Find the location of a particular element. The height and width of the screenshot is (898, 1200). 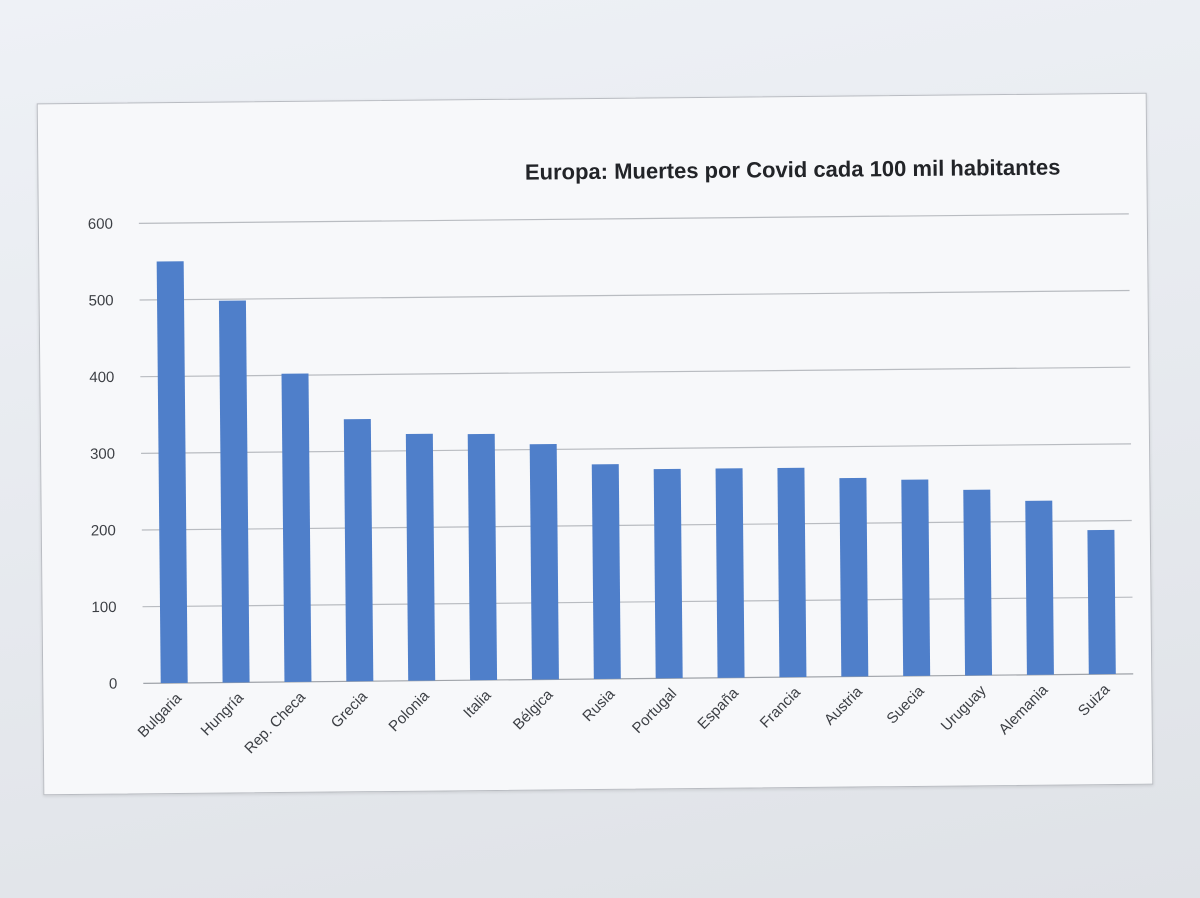

x-category-label: Alemania is located at coordinates (1023, 709).